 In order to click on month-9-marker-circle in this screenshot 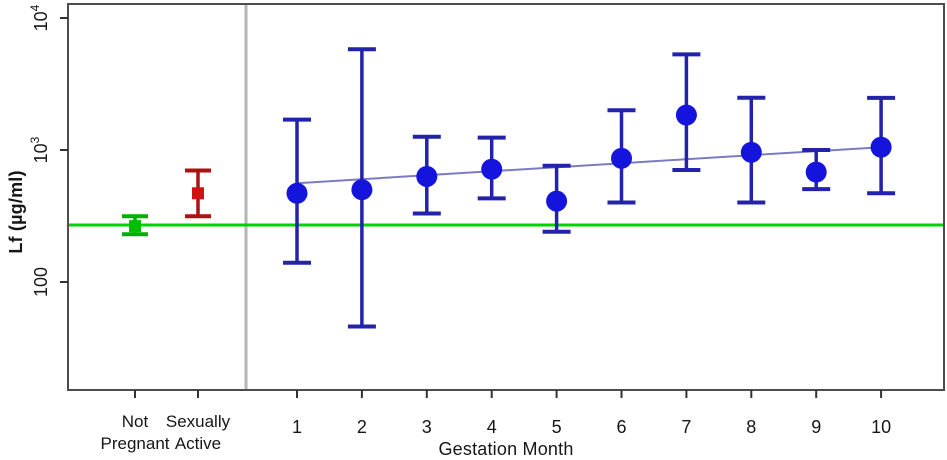, I will do `click(816, 172)`.